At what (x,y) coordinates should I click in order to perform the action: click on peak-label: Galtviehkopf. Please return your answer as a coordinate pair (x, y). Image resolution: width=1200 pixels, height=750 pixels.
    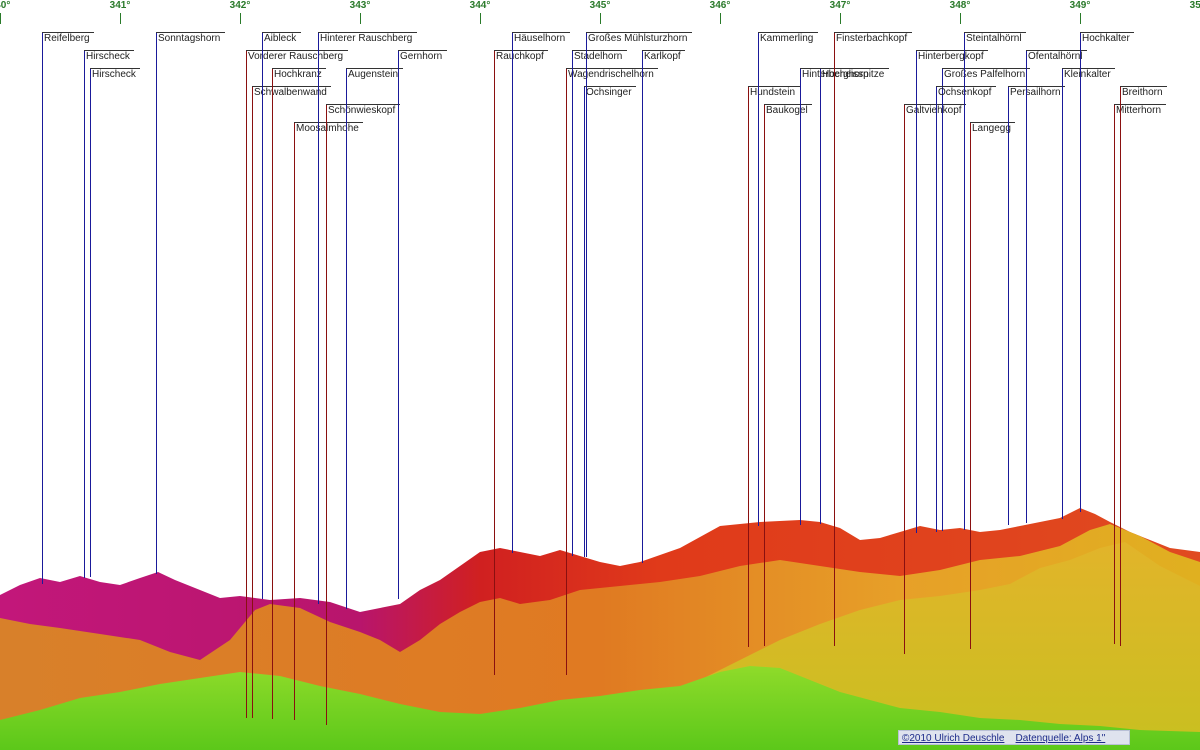
    Looking at the image, I should click on (934, 110).